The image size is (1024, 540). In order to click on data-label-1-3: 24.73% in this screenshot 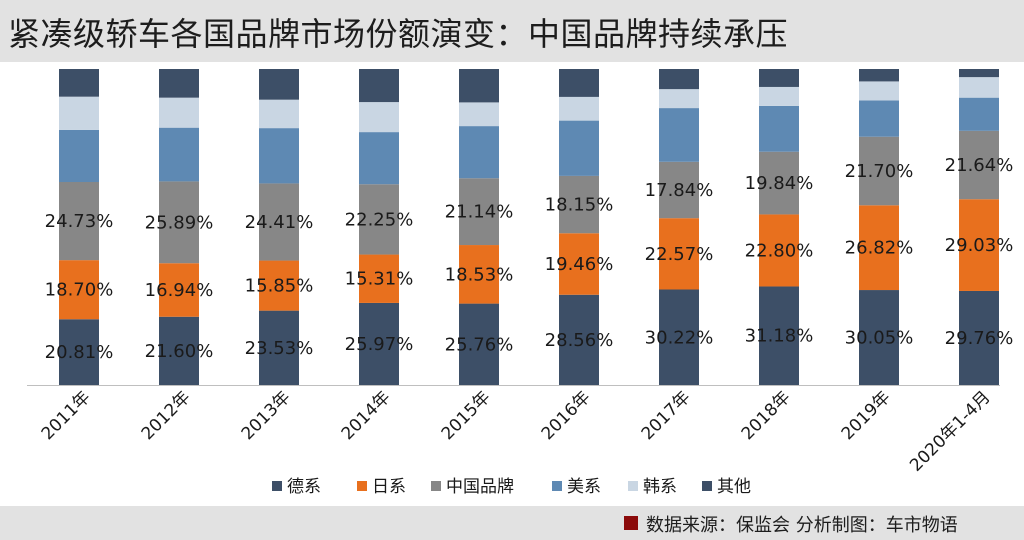, I will do `click(79, 221)`.